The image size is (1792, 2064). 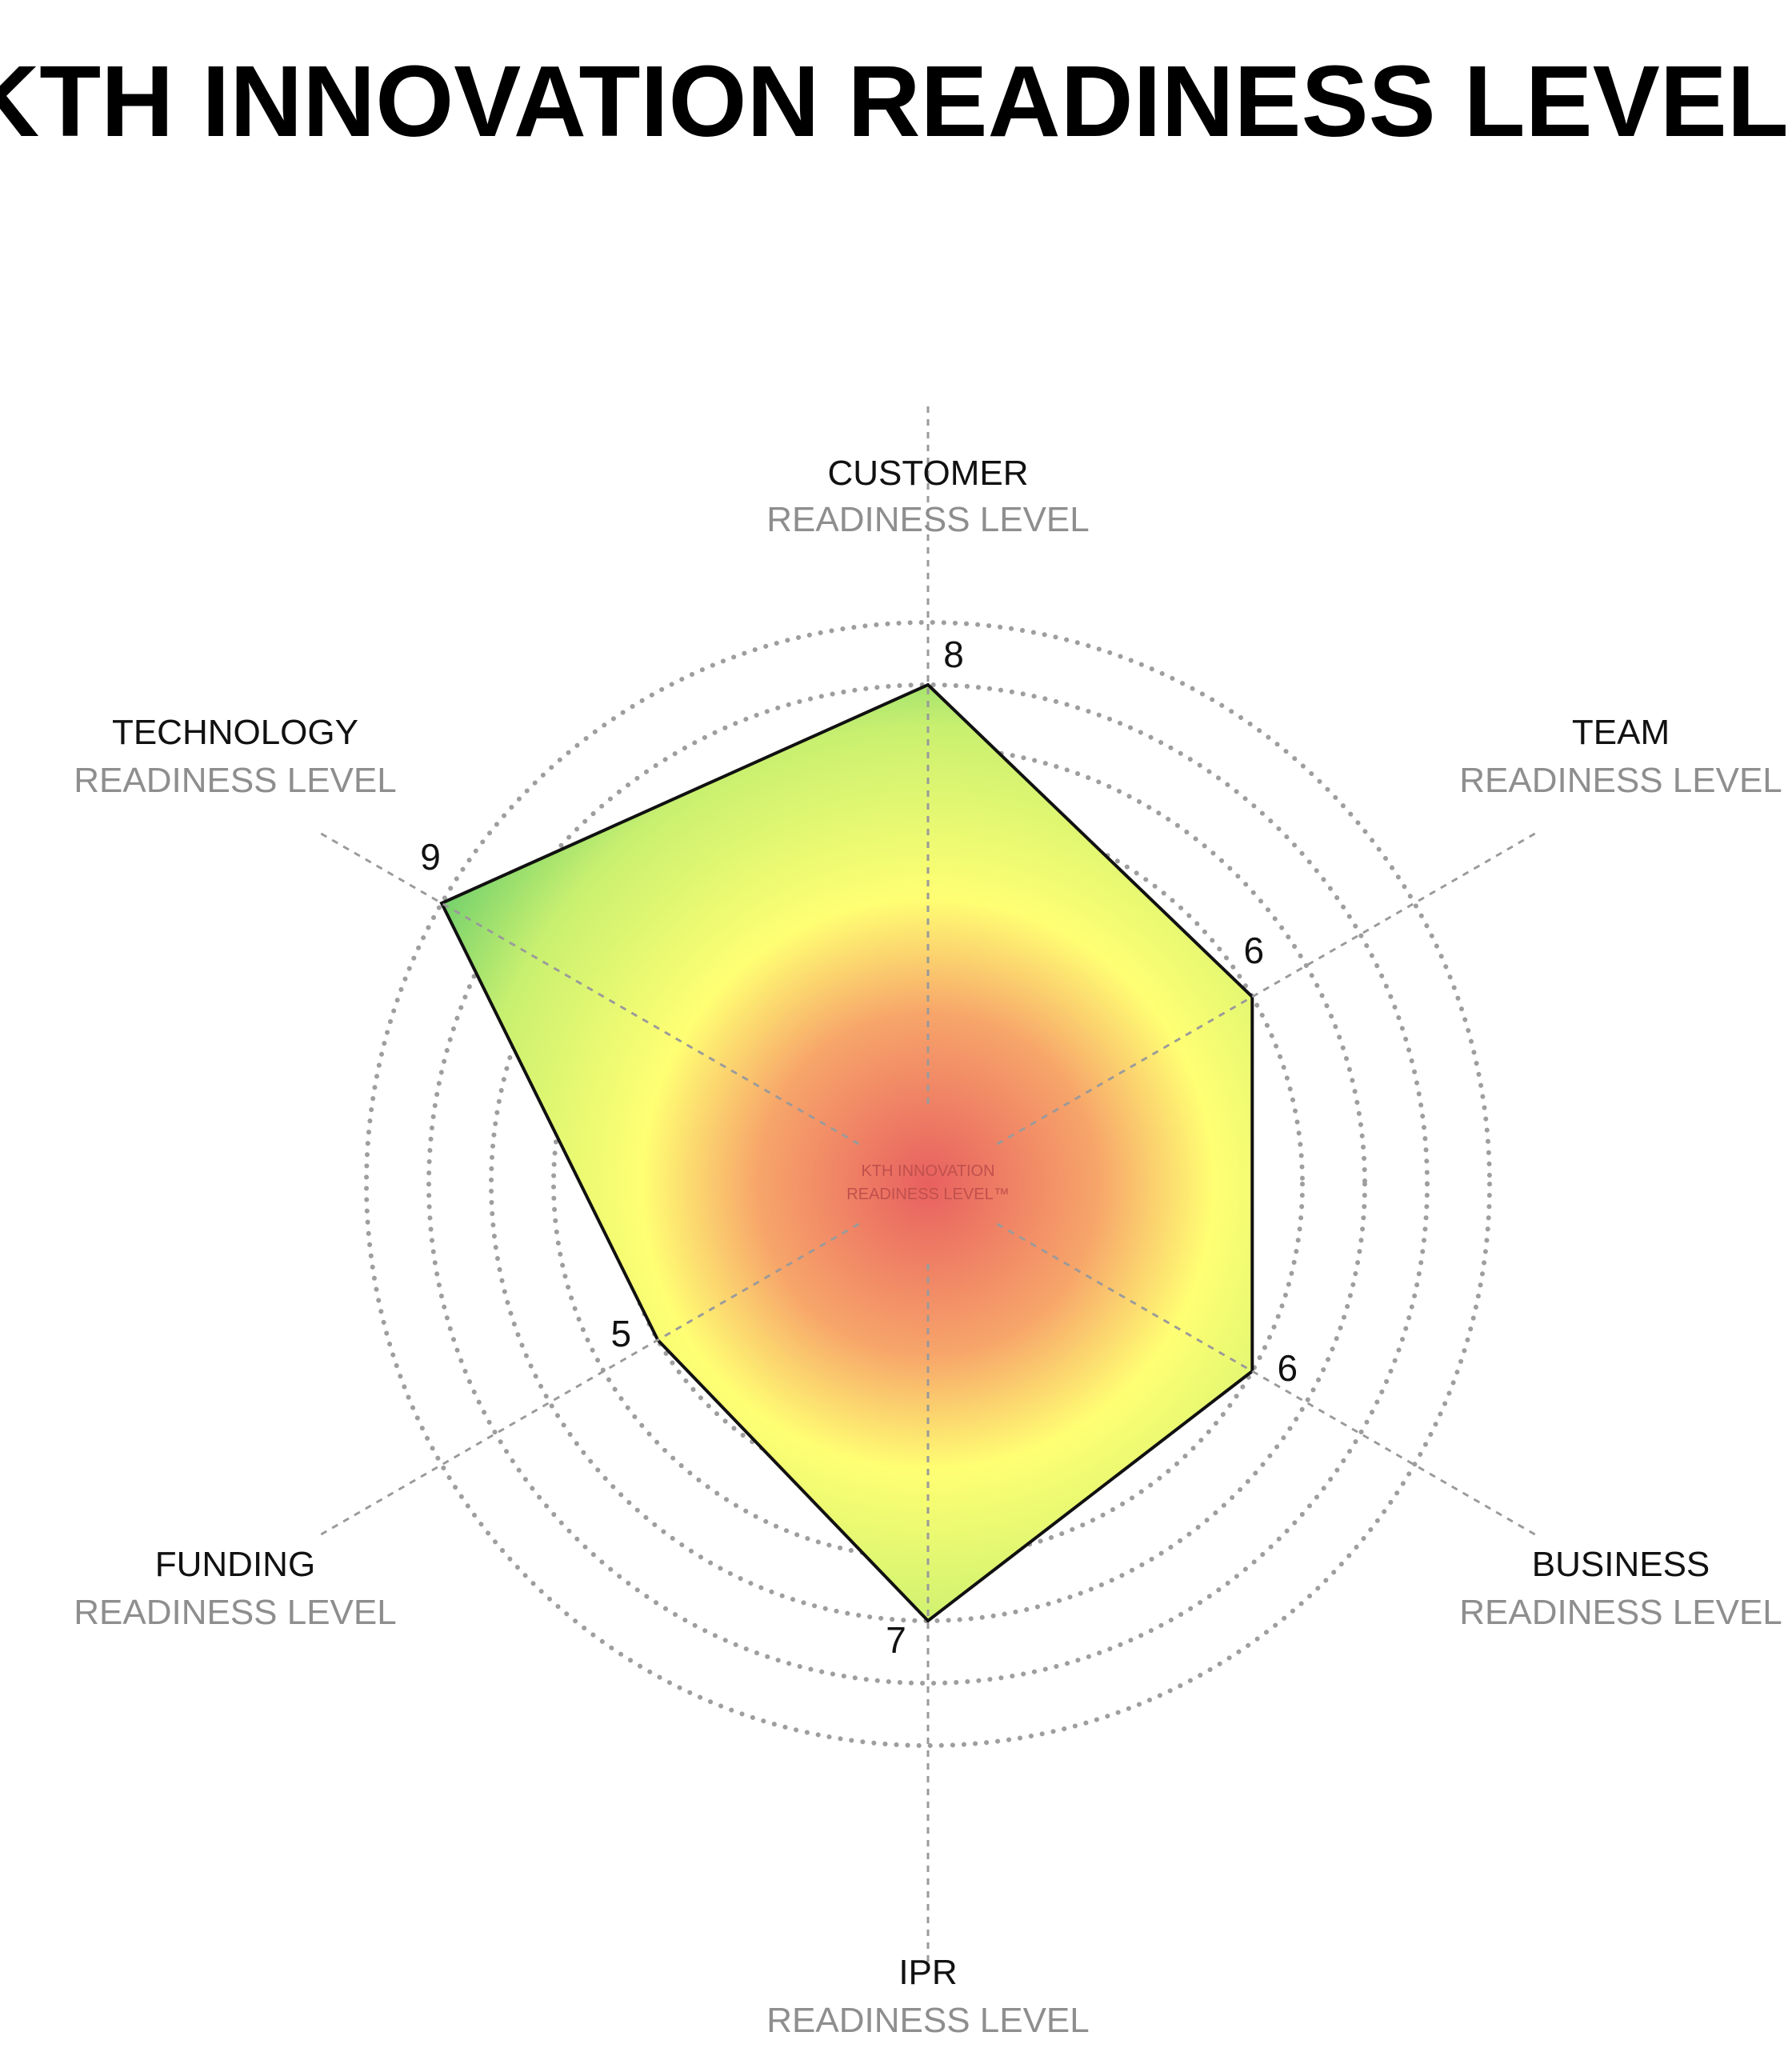 I want to click on value-label-technology: 9, so click(x=430, y=857).